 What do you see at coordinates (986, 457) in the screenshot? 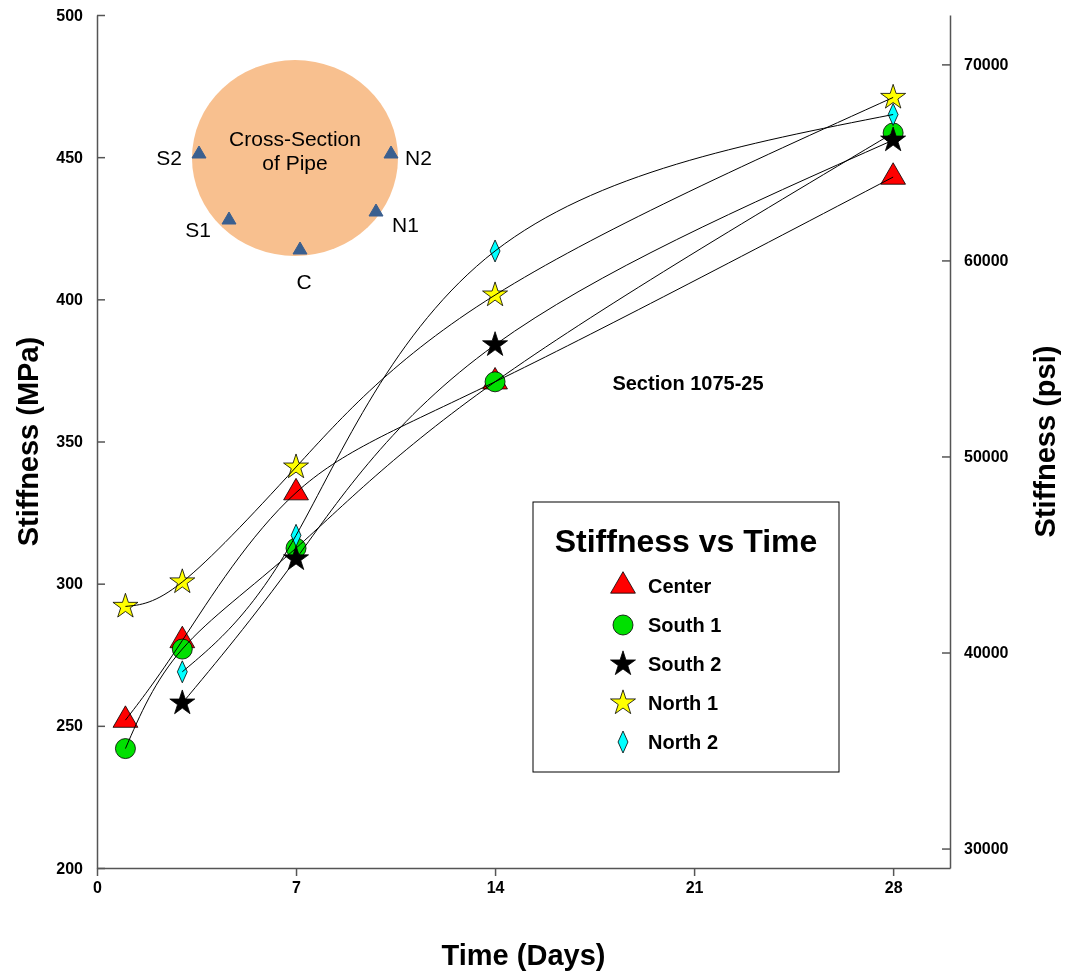
I see `y2-tick-label: 50000` at bounding box center [986, 457].